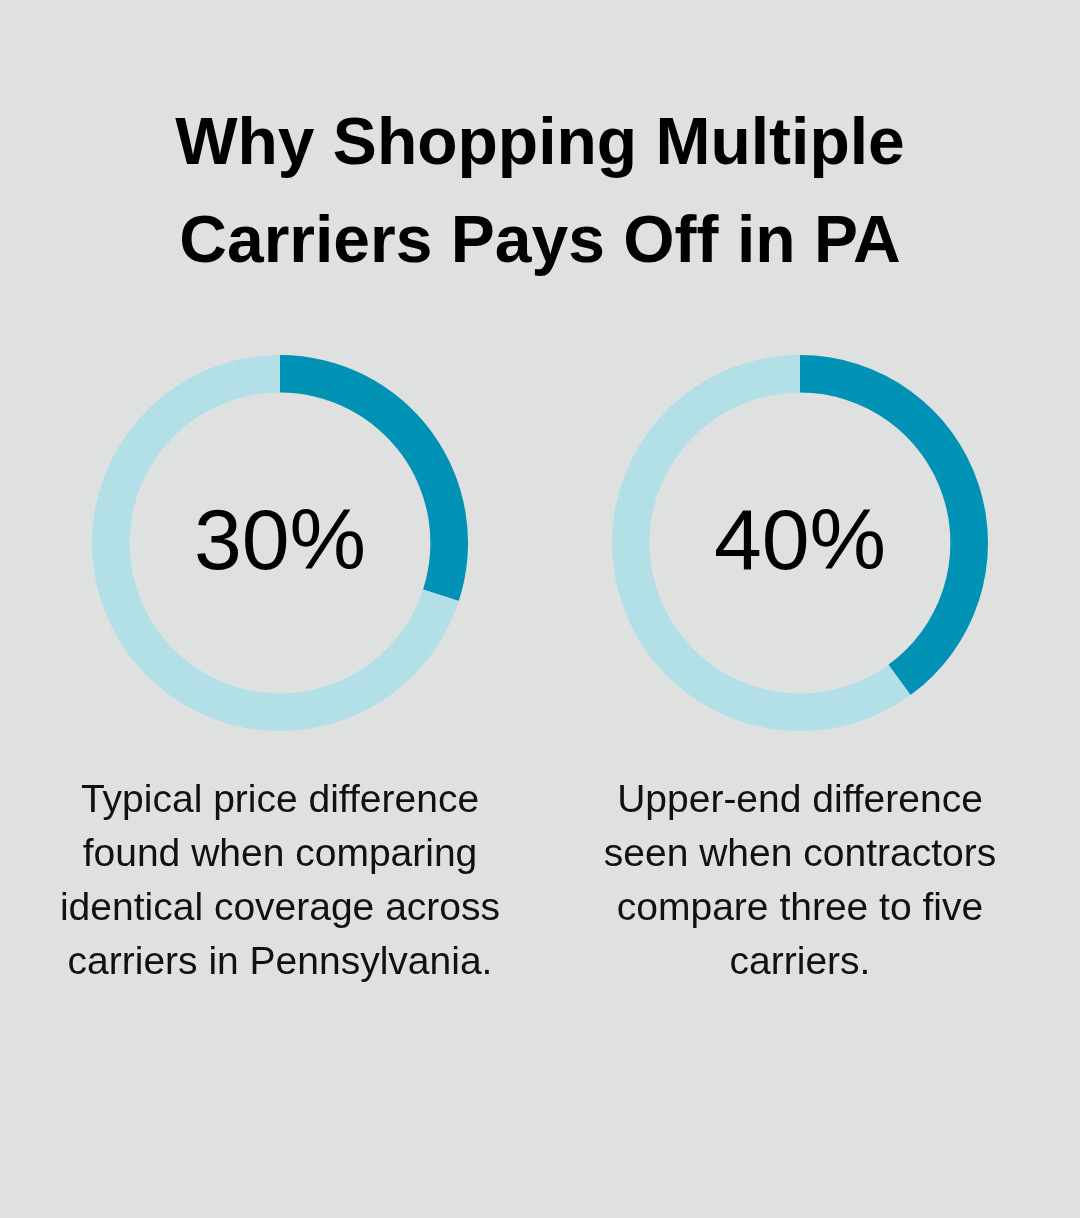 The image size is (1080, 1218). Describe the element at coordinates (800, 538) in the screenshot. I see `data-label: 40%` at that location.